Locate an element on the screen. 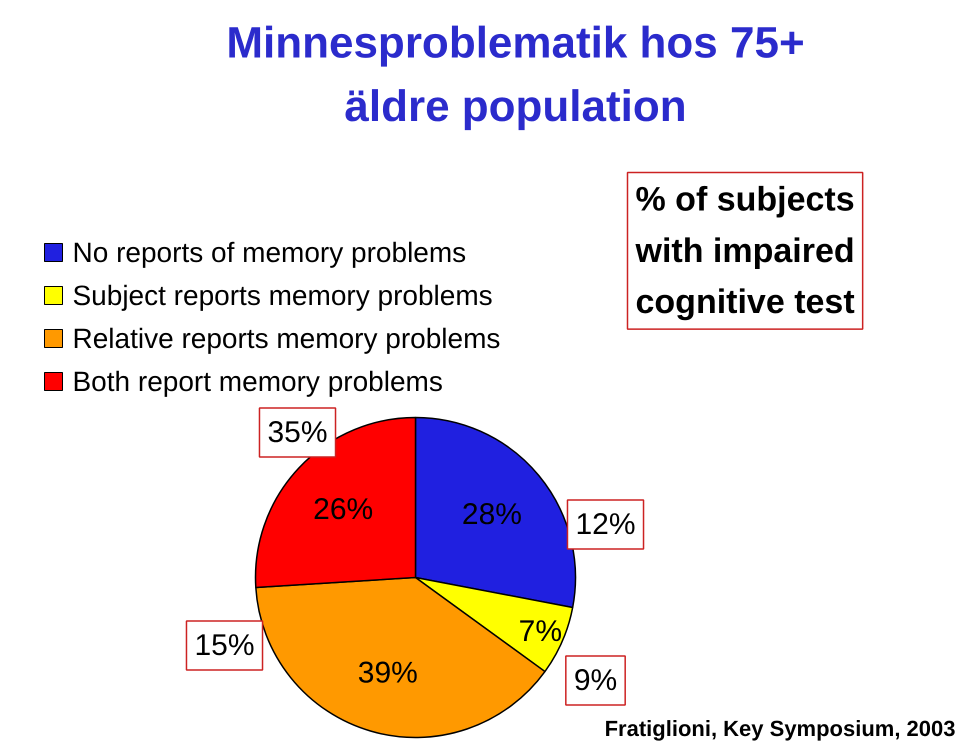  text: Fratiglioni, Key Symposium, 2003 is located at coordinates (780, 728).